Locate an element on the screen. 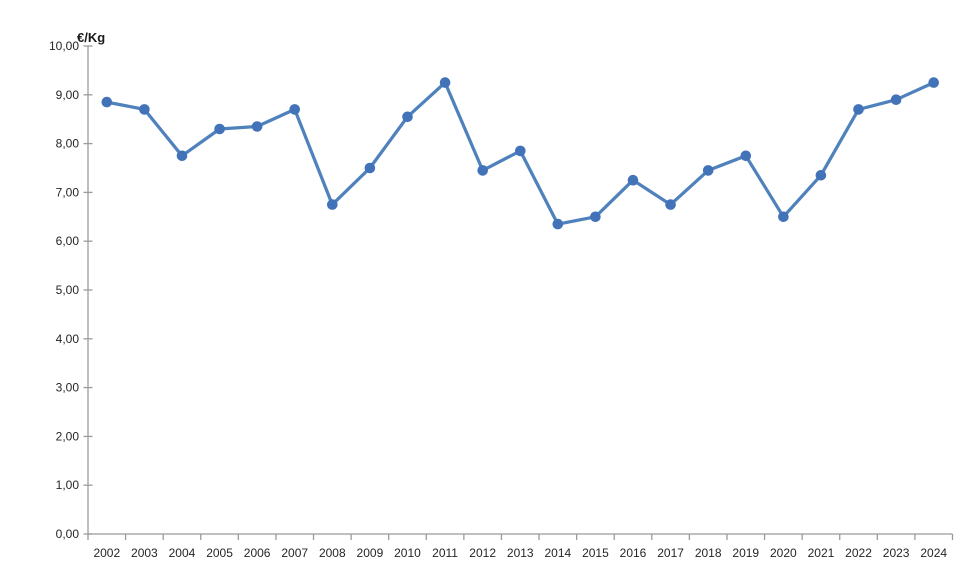 The width and height of the screenshot is (967, 574). data-point-marker-2008 is located at coordinates (332, 204).